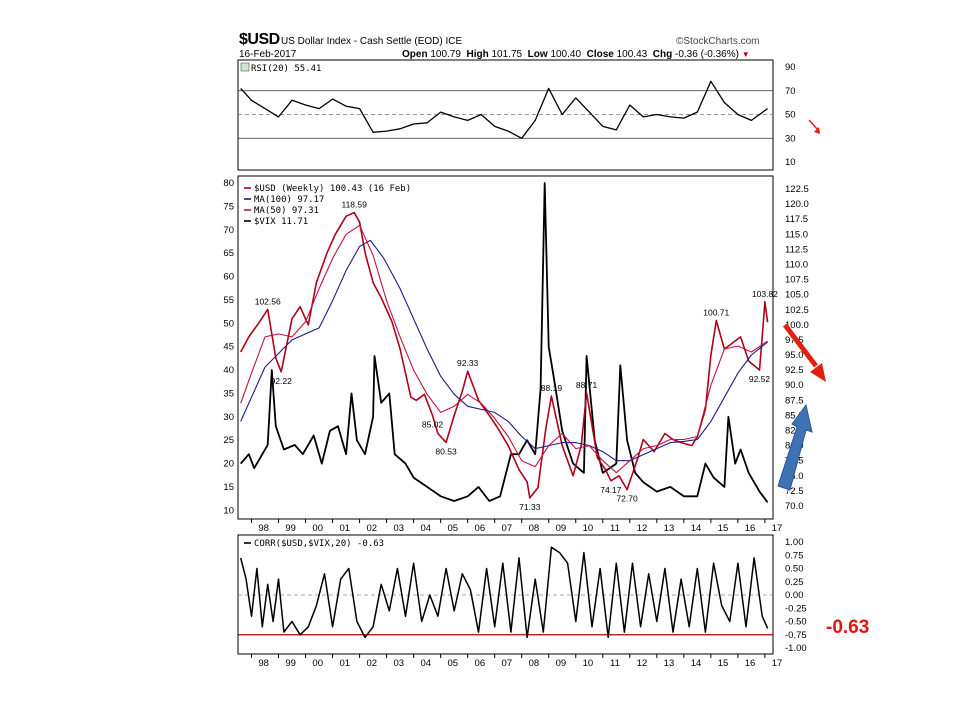 This screenshot has height=720, width=960. What do you see at coordinates (228, 183) in the screenshot?
I see `vix-ytick-label: 80` at bounding box center [228, 183].